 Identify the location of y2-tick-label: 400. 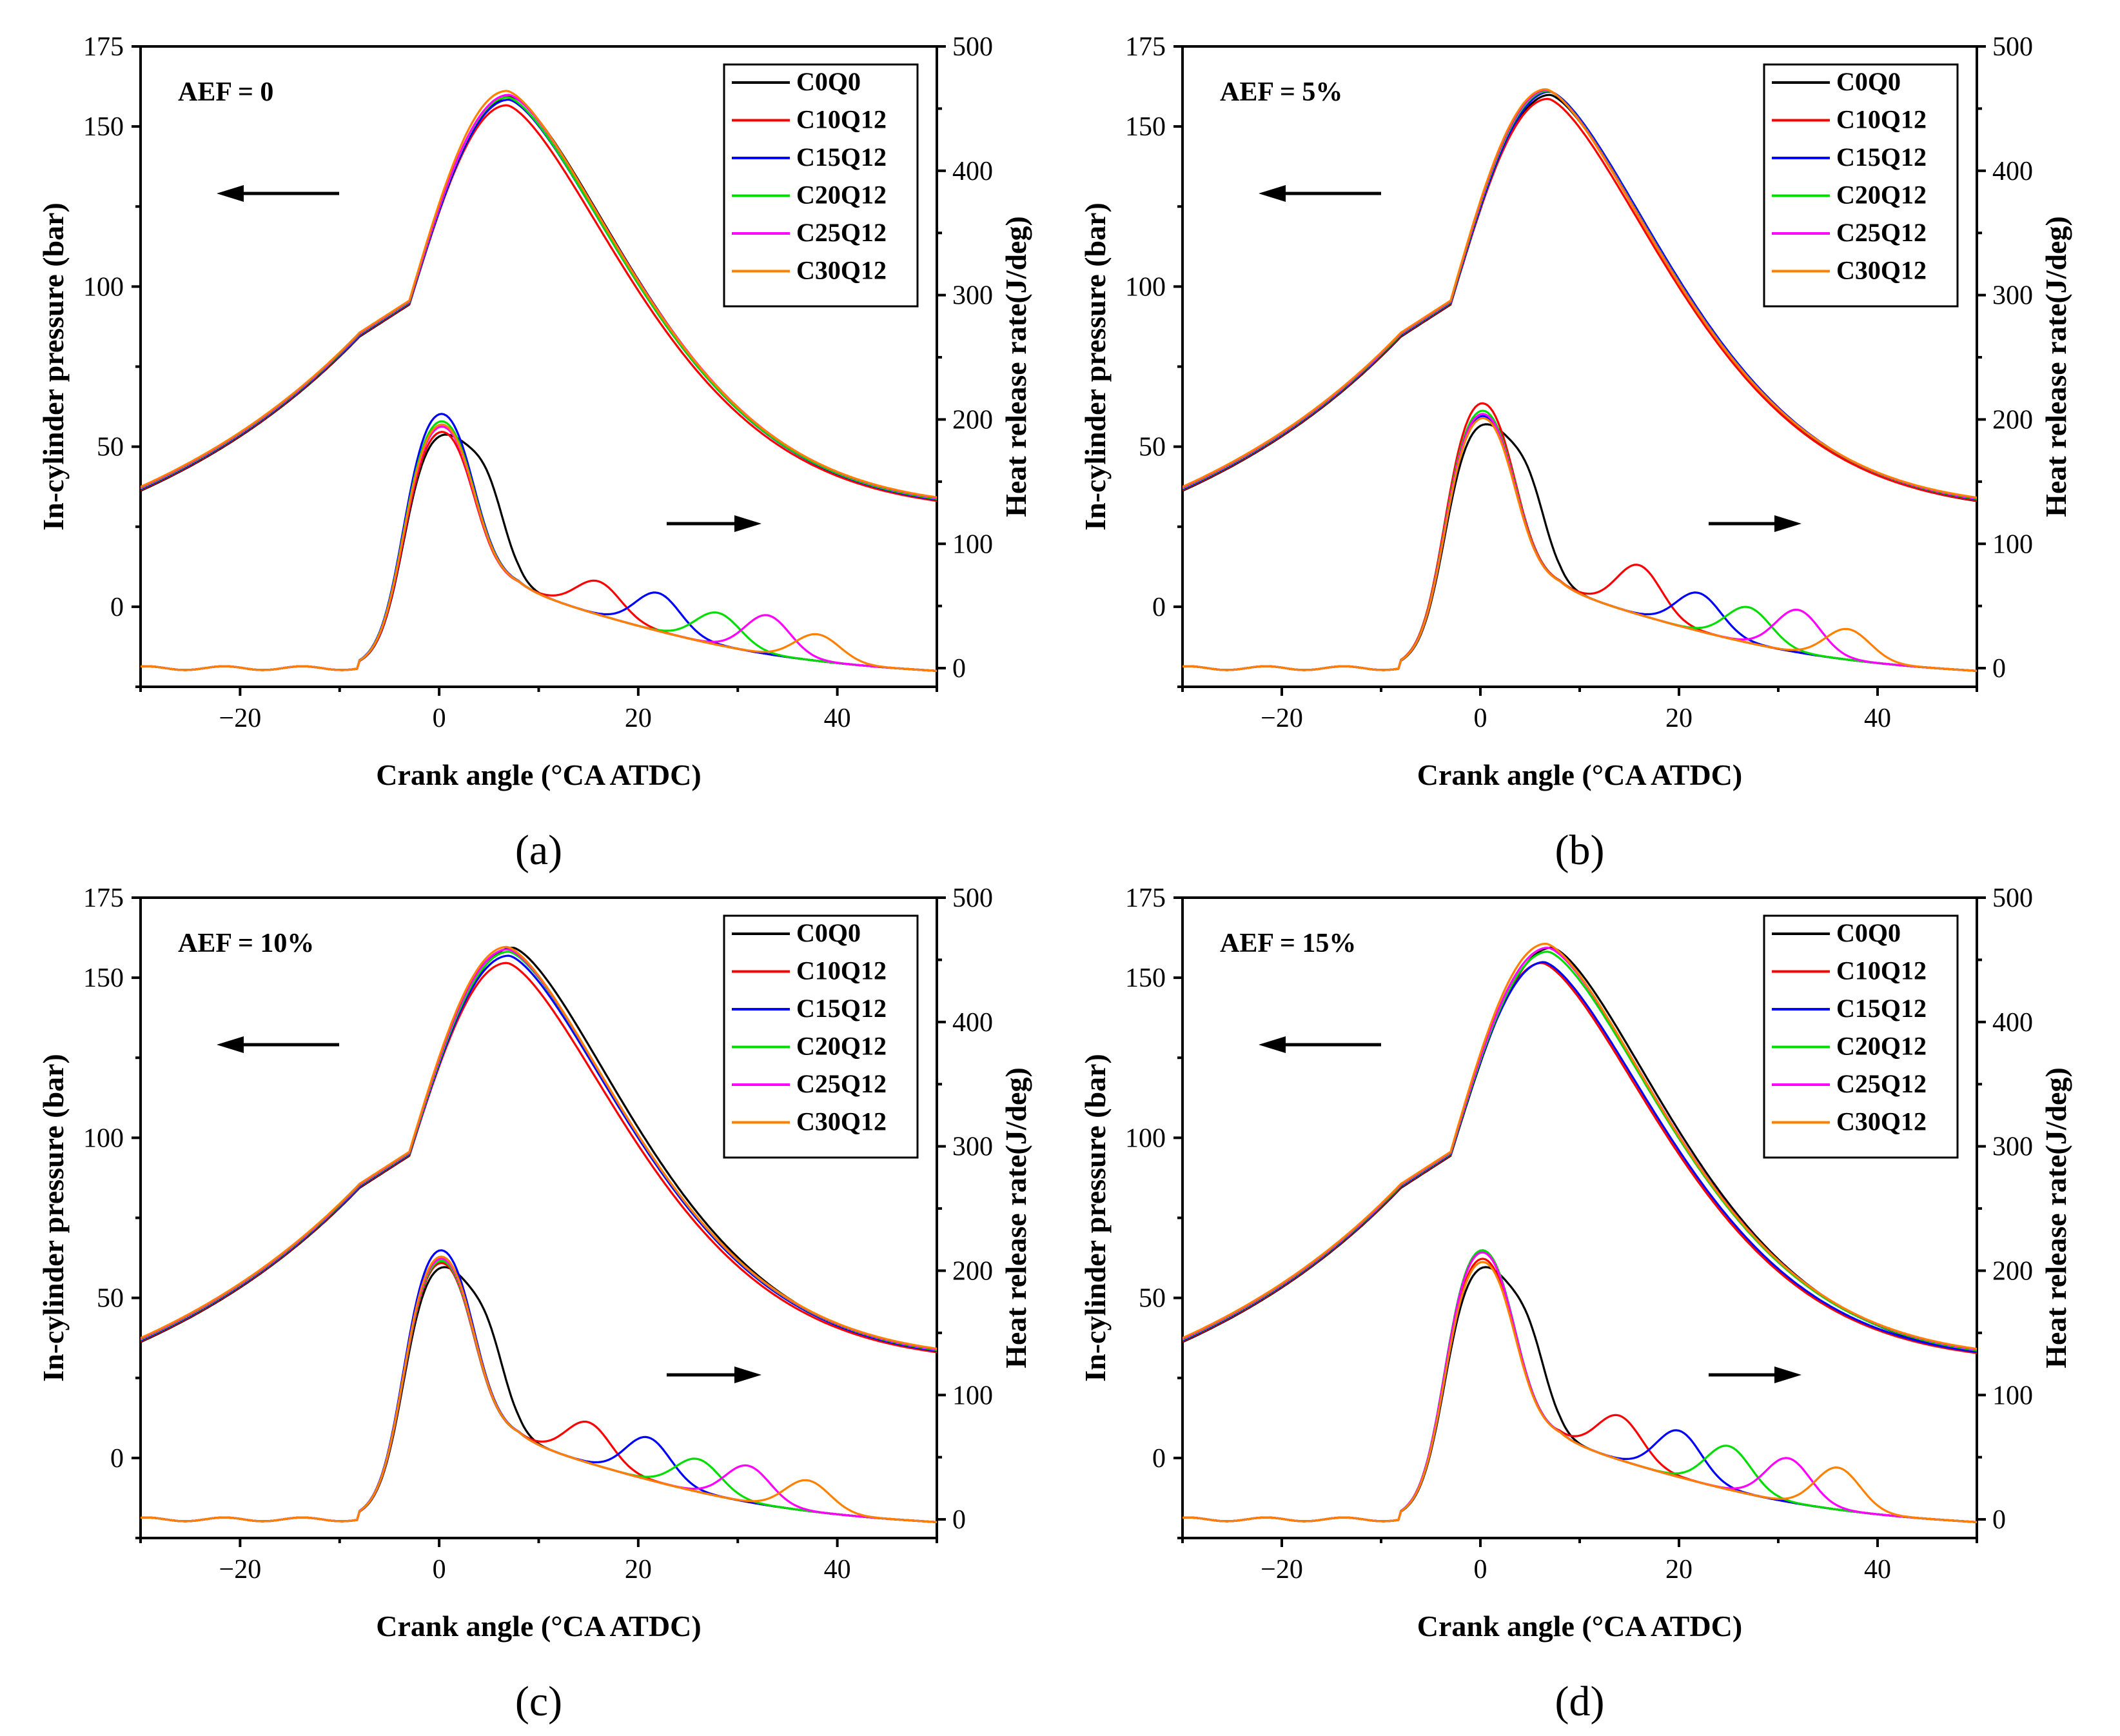
(972, 1023).